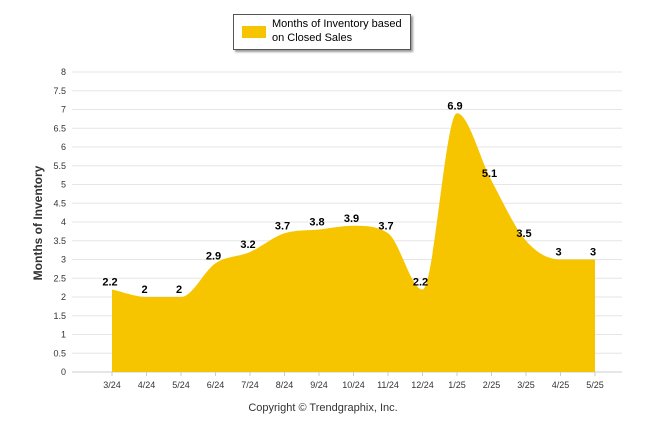 This screenshot has height=434, width=646. Describe the element at coordinates (323, 408) in the screenshot. I see `copyright-text: Copyright © Trendgraphix, Inc.` at that location.